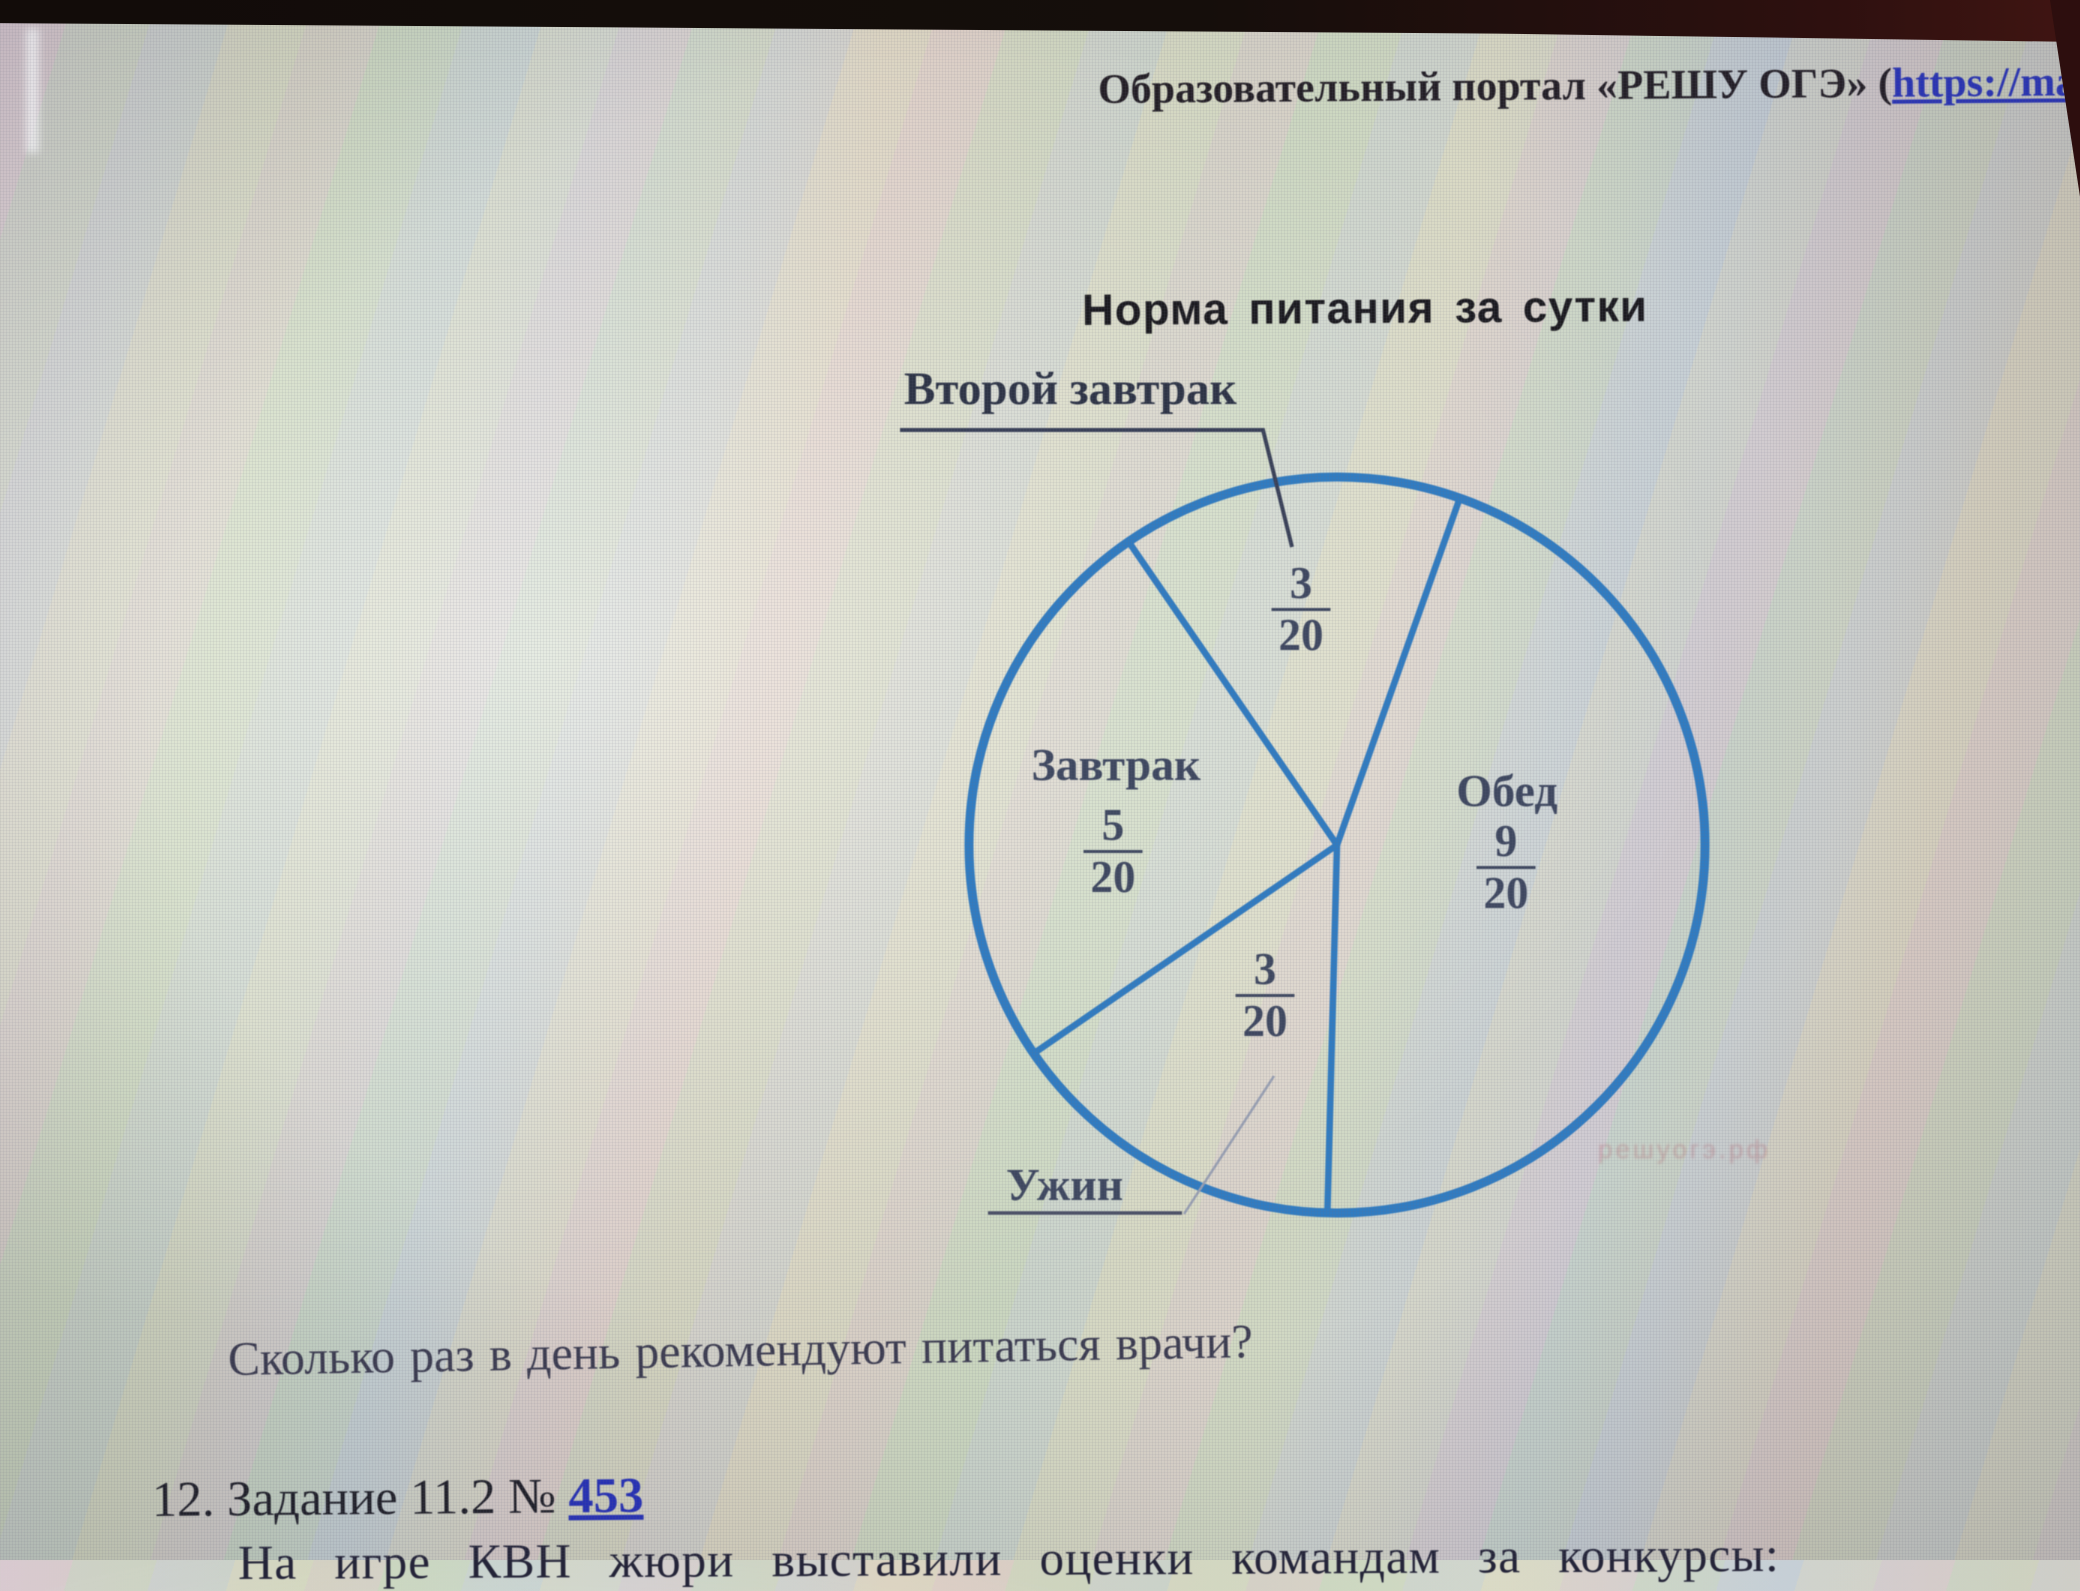  I want to click on fraction-numerator: 9, so click(1506, 841).